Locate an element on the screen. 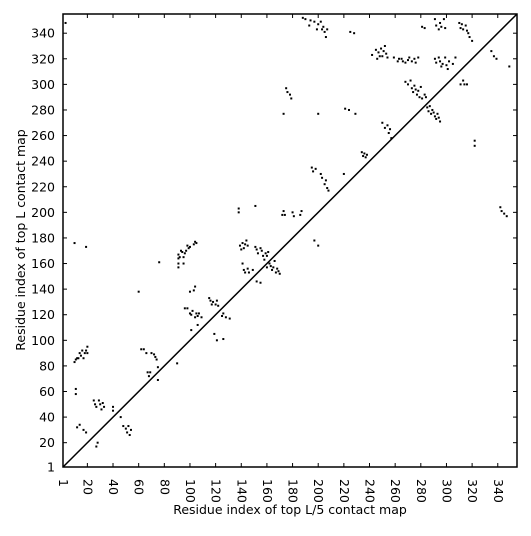  y-tick-label: 200 is located at coordinates (43, 212).